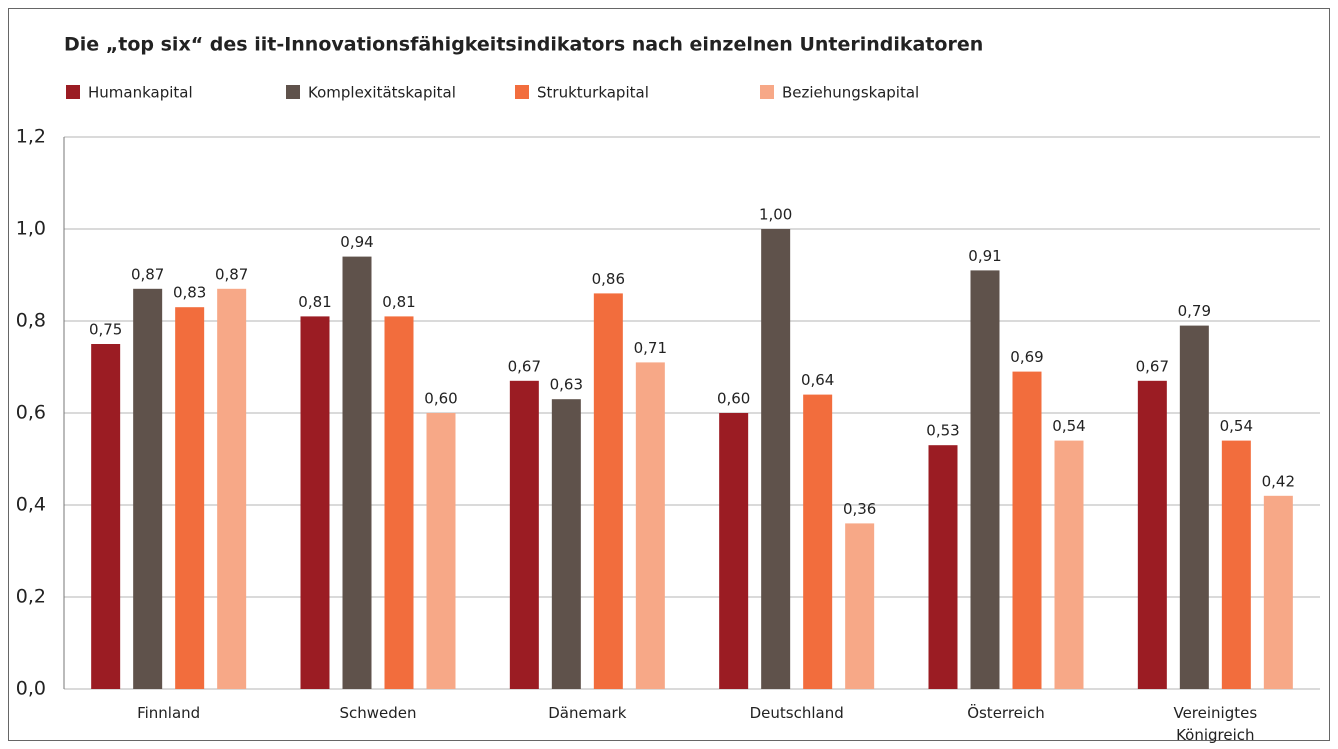  What do you see at coordinates (31, 689) in the screenshot?
I see `y-tick-label: 0,0` at bounding box center [31, 689].